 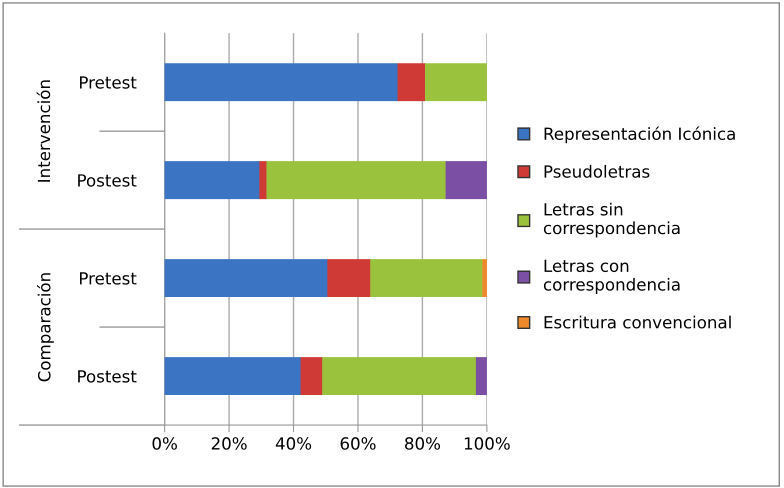 What do you see at coordinates (45, 327) in the screenshot?
I see `text: Comparación` at bounding box center [45, 327].